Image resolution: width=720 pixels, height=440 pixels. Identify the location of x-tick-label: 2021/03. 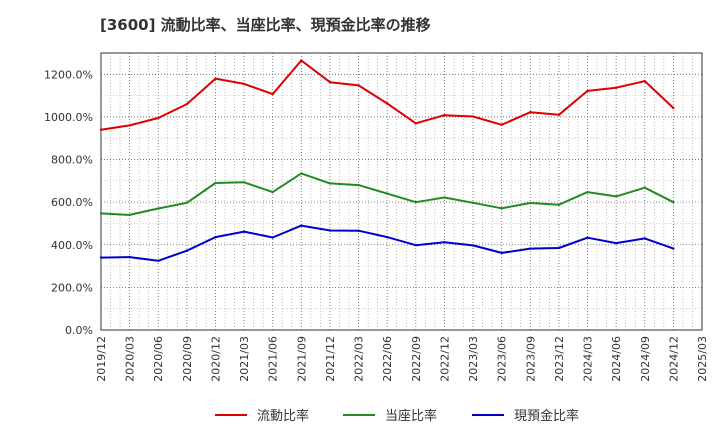
(244, 359).